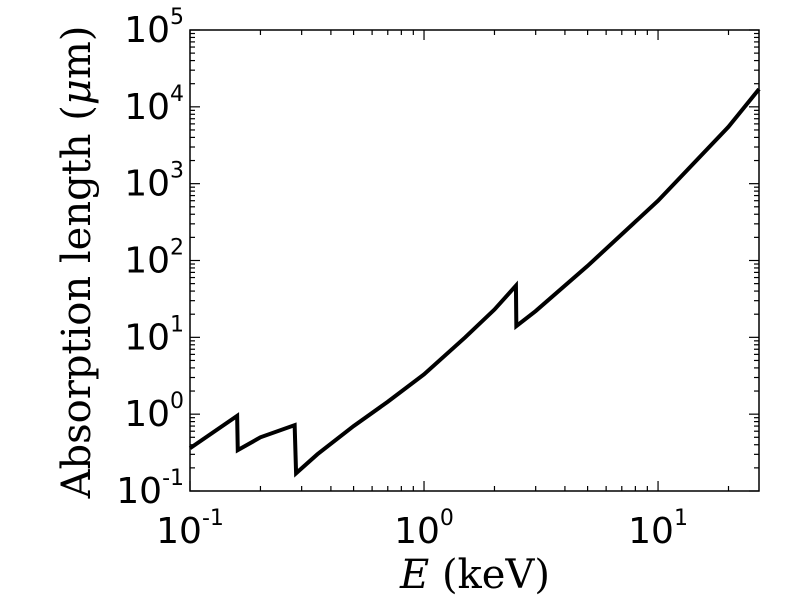  What do you see at coordinates (77, 92) in the screenshot?
I see `y-axis-label-mu: μ` at bounding box center [77, 92].